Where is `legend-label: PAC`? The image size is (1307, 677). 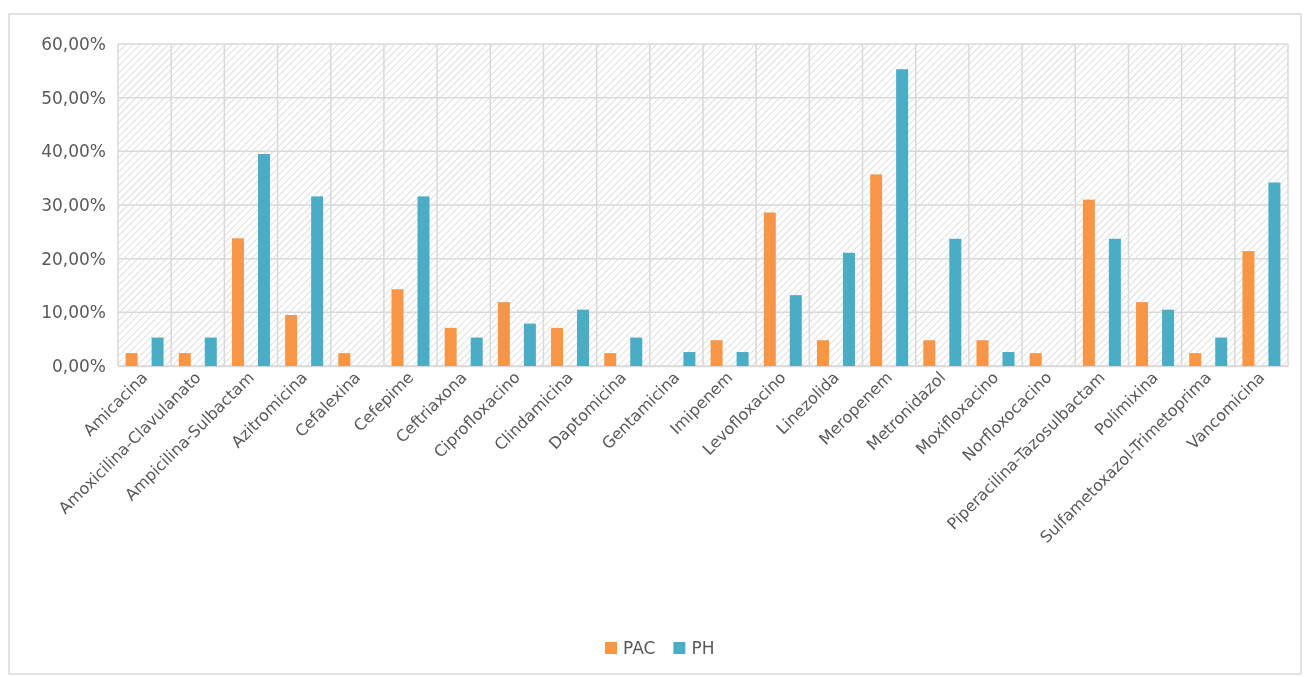 legend-label: PAC is located at coordinates (639, 647).